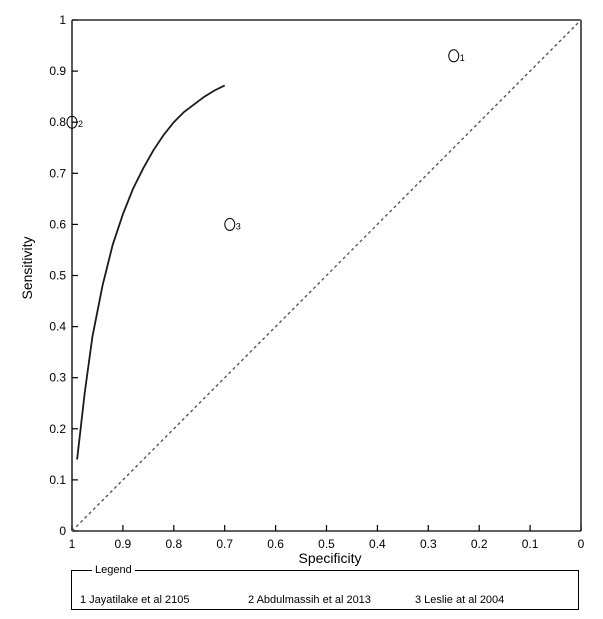 The height and width of the screenshot is (619, 603). What do you see at coordinates (57, 276) in the screenshot?
I see `y-tick-label: 0.5` at bounding box center [57, 276].